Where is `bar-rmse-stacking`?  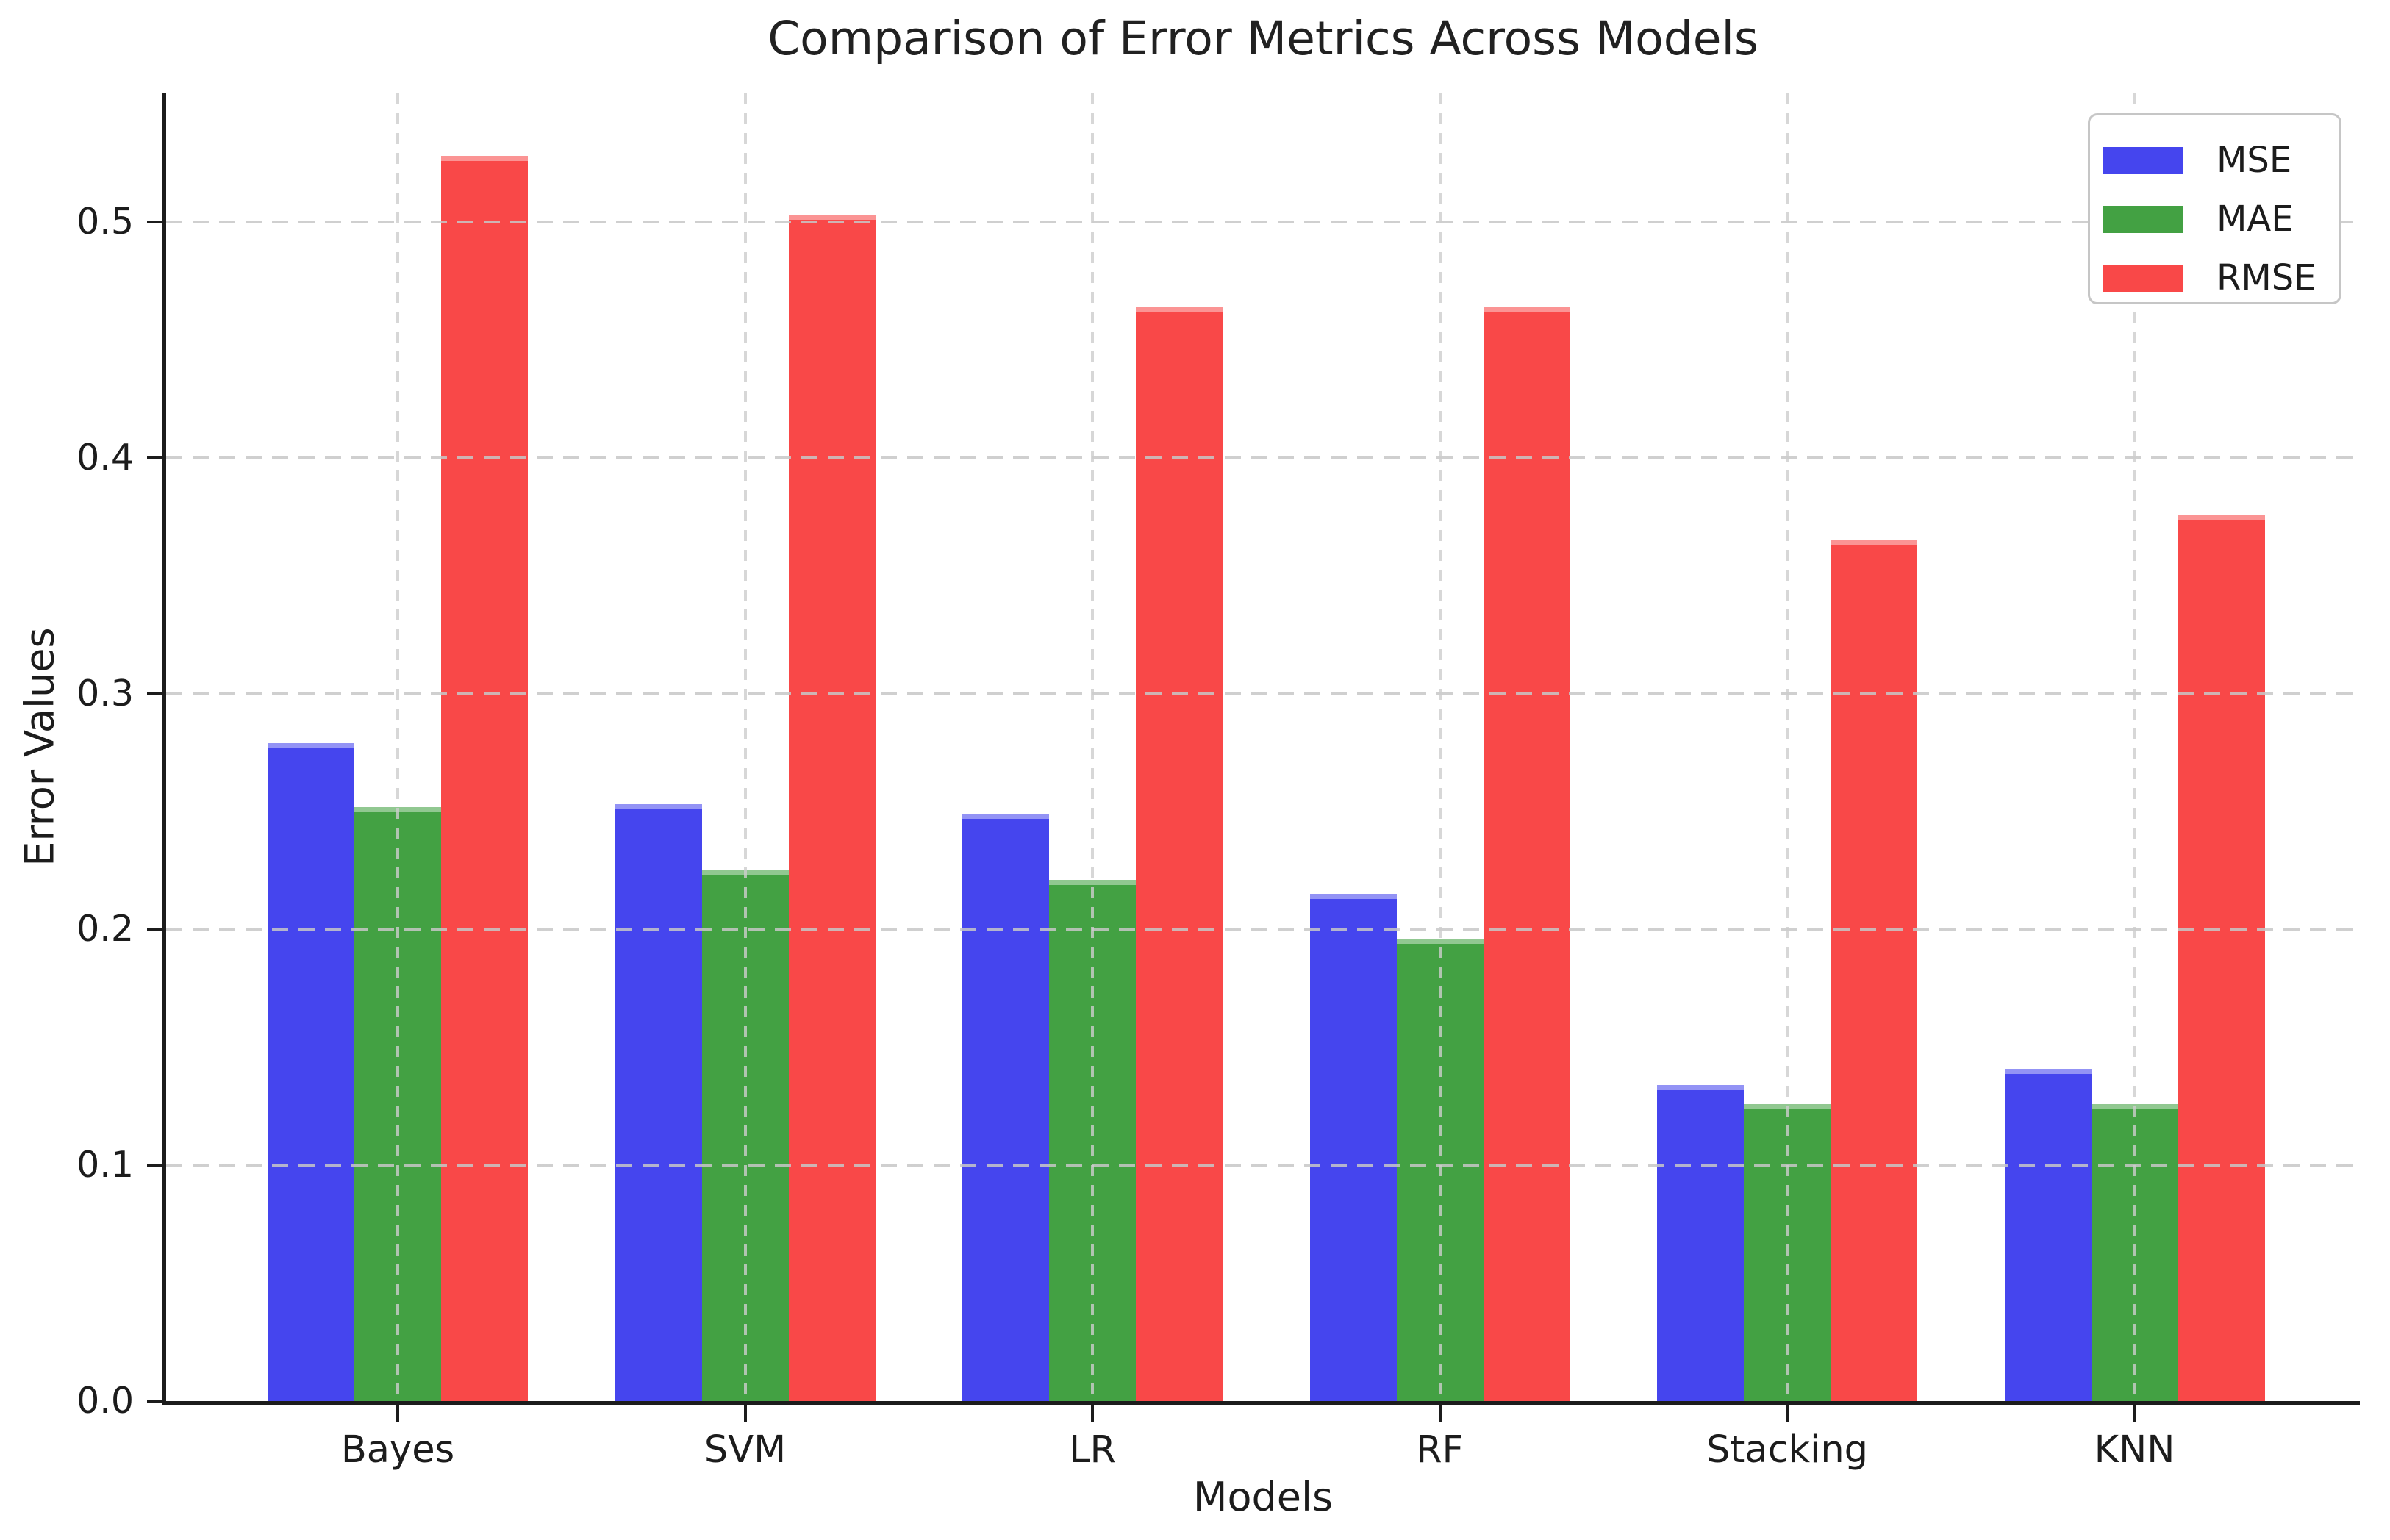
bar-rmse-stacking is located at coordinates (1874, 971).